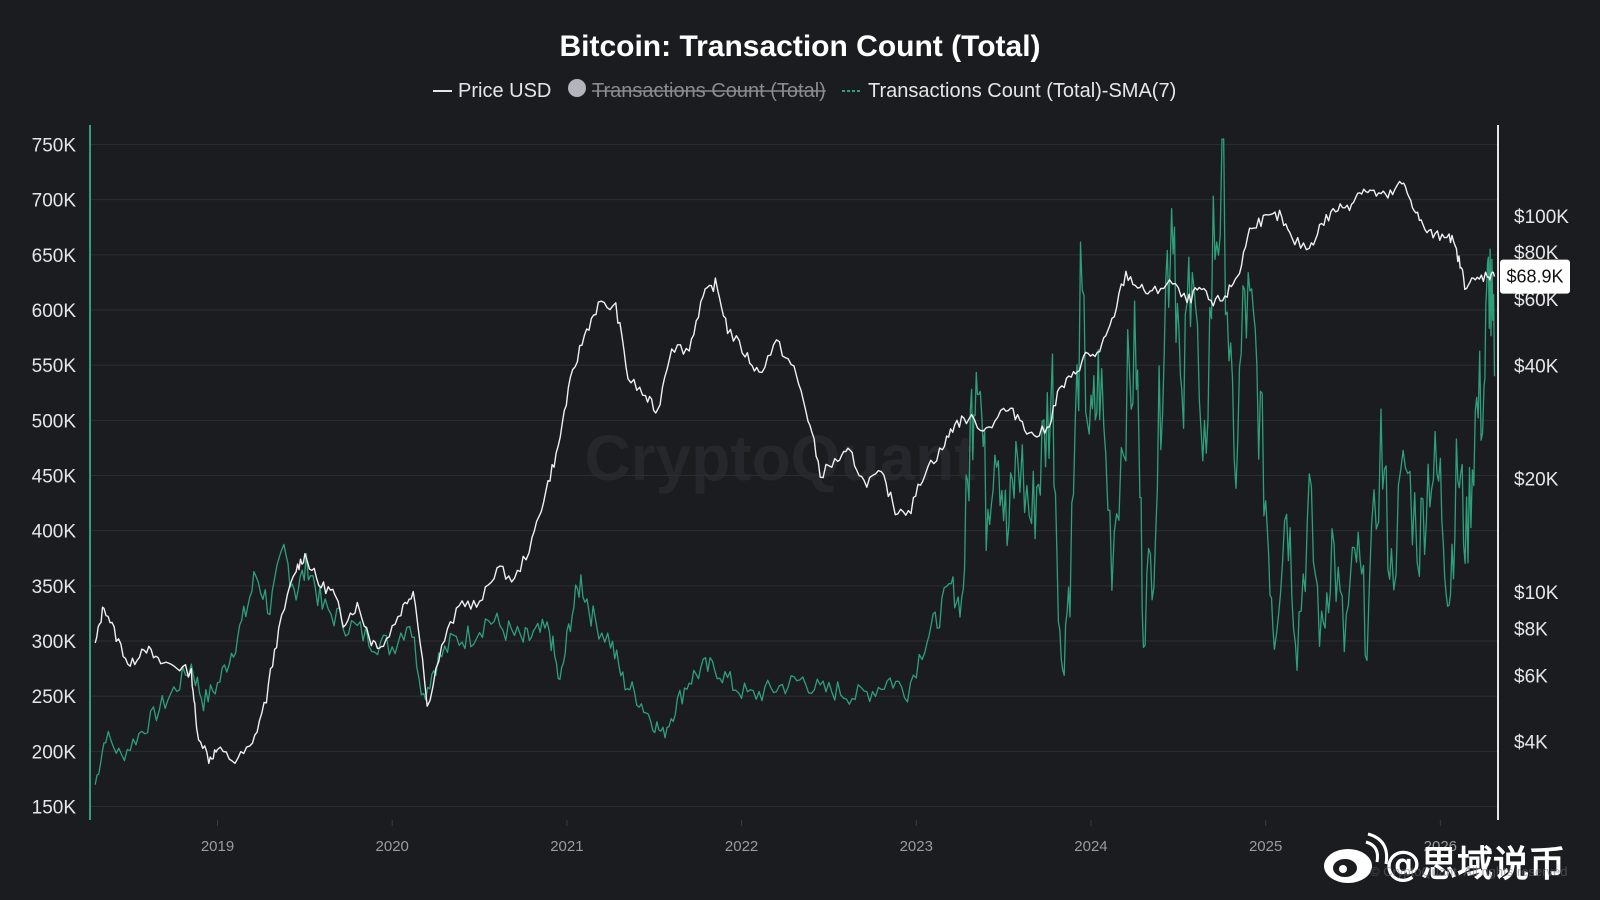 This screenshot has width=1600, height=900. What do you see at coordinates (1536, 253) in the screenshot?
I see `right-tick-label: $80K` at bounding box center [1536, 253].